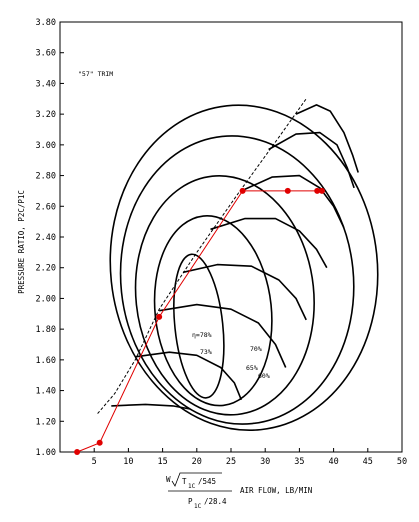  I want to click on y-tick-label: 1.20, so click(46, 422).